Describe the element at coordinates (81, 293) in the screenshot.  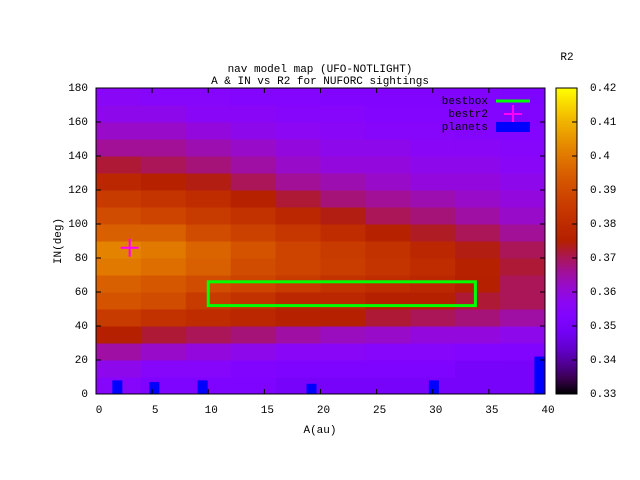
I see `y-tick-label: 60` at that location.